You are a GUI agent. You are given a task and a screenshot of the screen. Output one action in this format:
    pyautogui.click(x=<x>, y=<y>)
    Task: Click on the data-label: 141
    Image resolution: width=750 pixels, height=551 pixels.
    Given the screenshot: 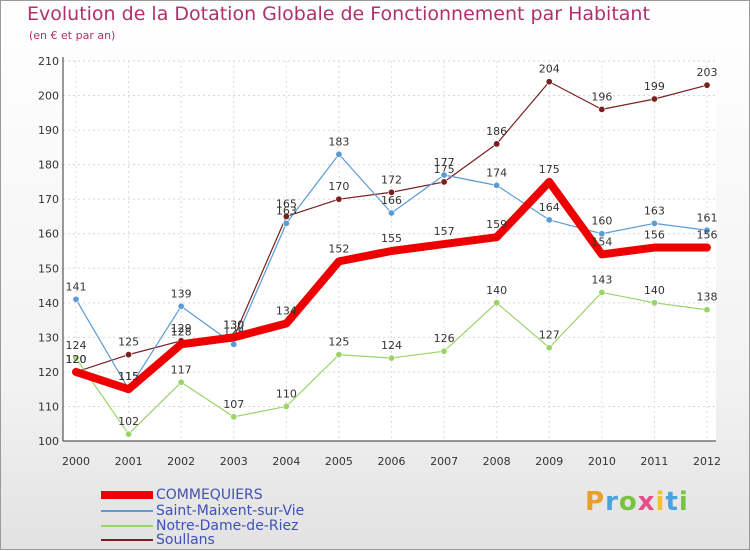 What is the action you would take?
    pyautogui.click(x=76, y=286)
    